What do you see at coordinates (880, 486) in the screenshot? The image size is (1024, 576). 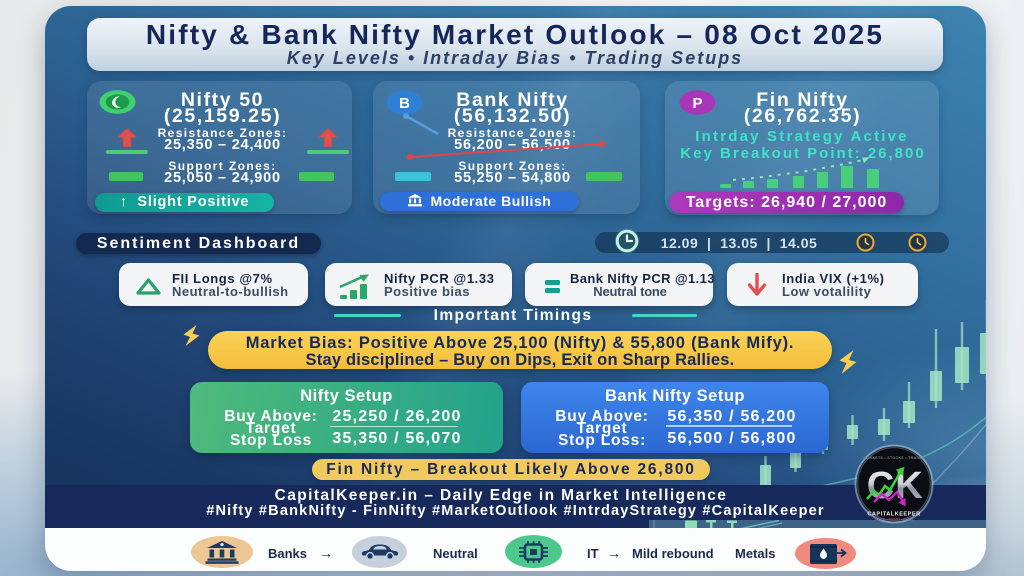 I see `svg-text: C` at bounding box center [880, 486].